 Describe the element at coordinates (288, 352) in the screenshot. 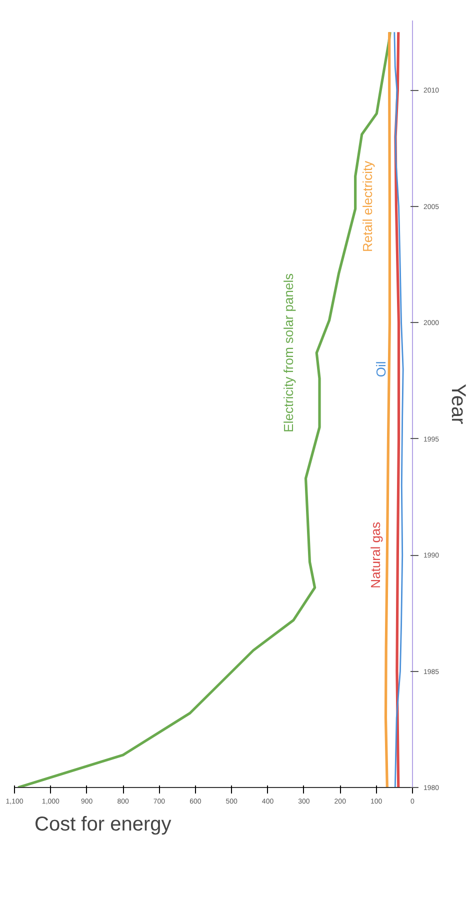

I see `text: Electricity from solar panels` at that location.